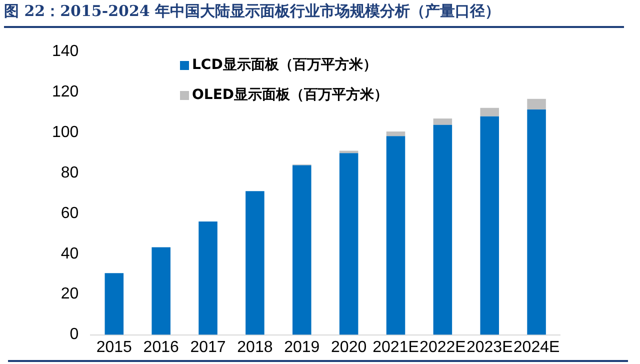 The height and width of the screenshot is (364, 640). Describe the element at coordinates (349, 347) in the screenshot. I see `x-tick-label: 2020` at that location.